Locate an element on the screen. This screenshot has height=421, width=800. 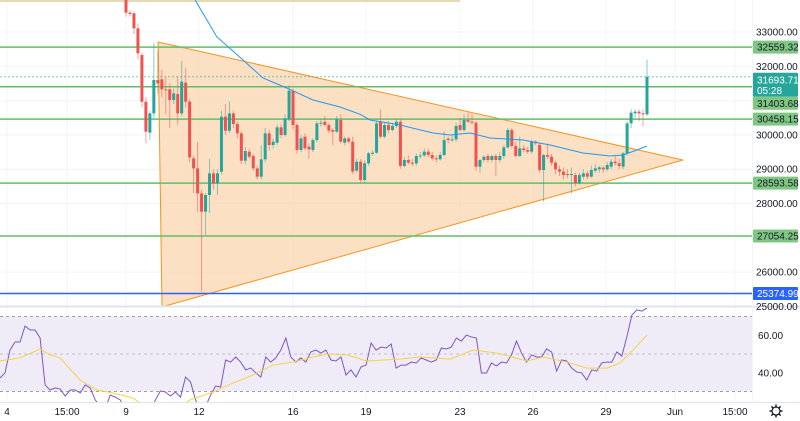
candle-countdown-label: 05:28 is located at coordinates (769, 91).